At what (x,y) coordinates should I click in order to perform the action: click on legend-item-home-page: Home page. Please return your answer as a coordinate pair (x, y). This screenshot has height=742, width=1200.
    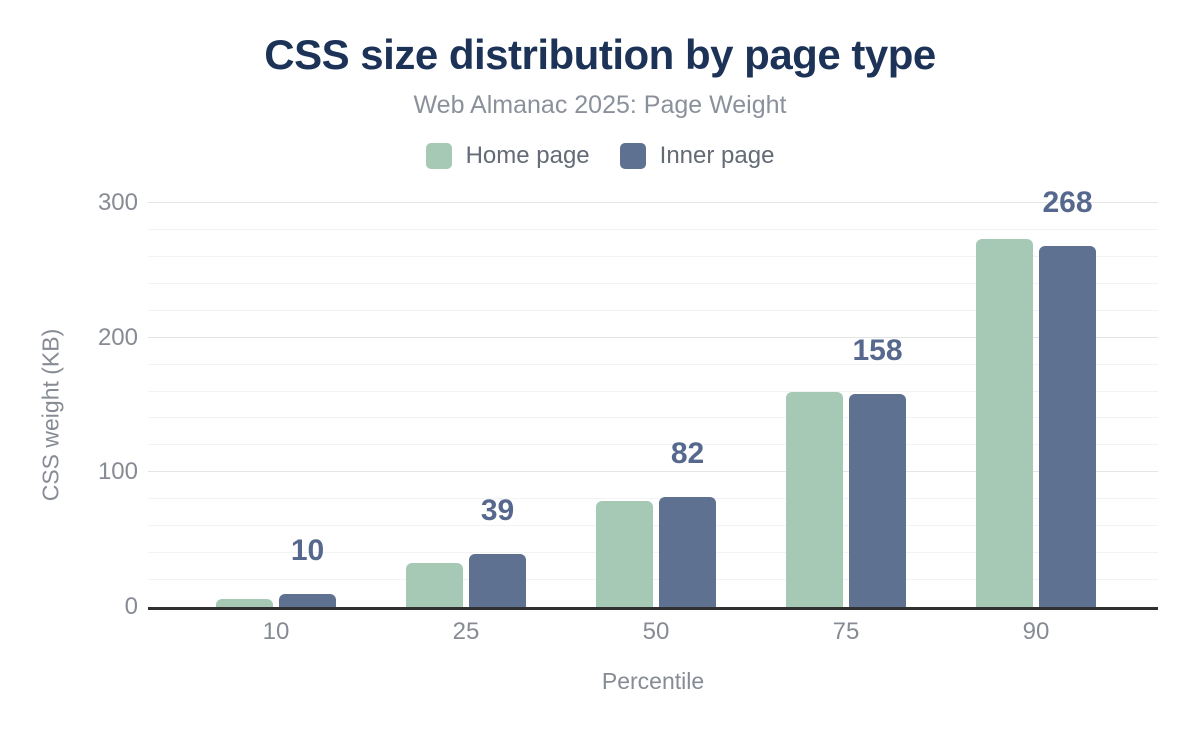
    Looking at the image, I should click on (507, 156).